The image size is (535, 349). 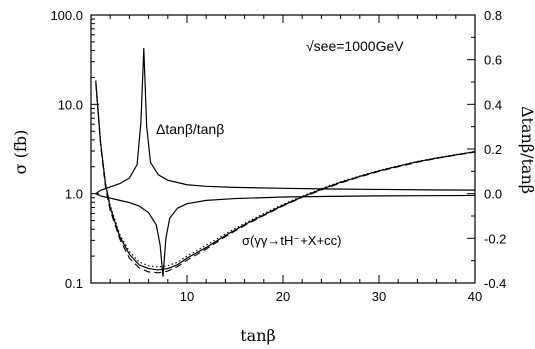 I want to click on y-left-tick-label: 1.0, so click(x=74, y=194).